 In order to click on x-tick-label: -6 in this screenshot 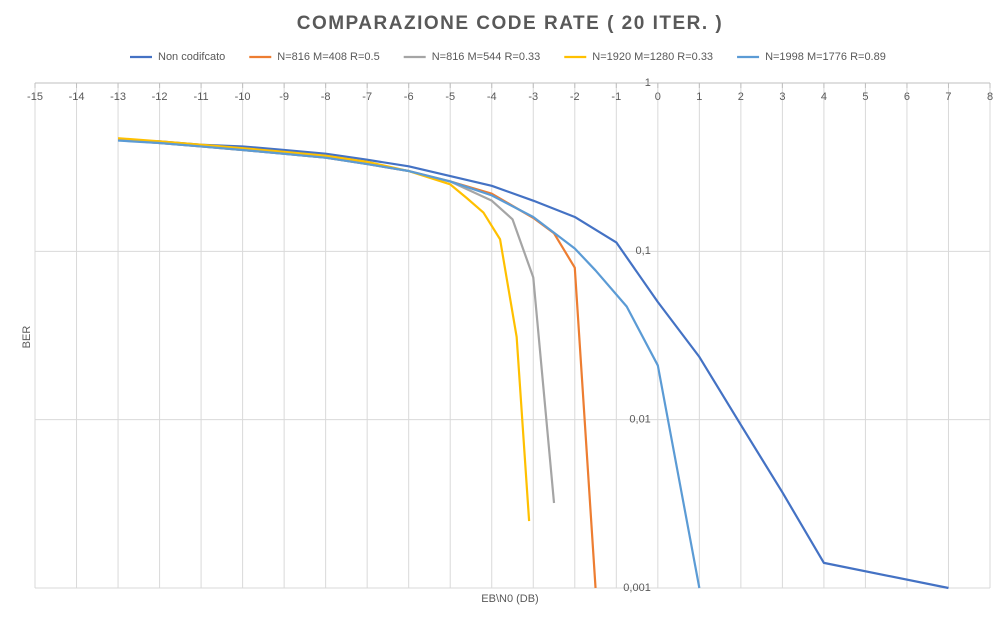, I will do `click(409, 97)`.